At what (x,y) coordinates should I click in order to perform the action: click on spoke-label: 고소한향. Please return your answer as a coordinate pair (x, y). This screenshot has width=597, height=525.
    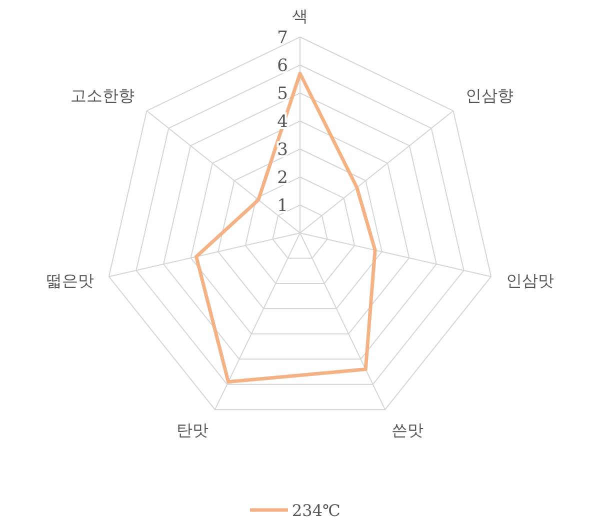
    Looking at the image, I should click on (102, 96).